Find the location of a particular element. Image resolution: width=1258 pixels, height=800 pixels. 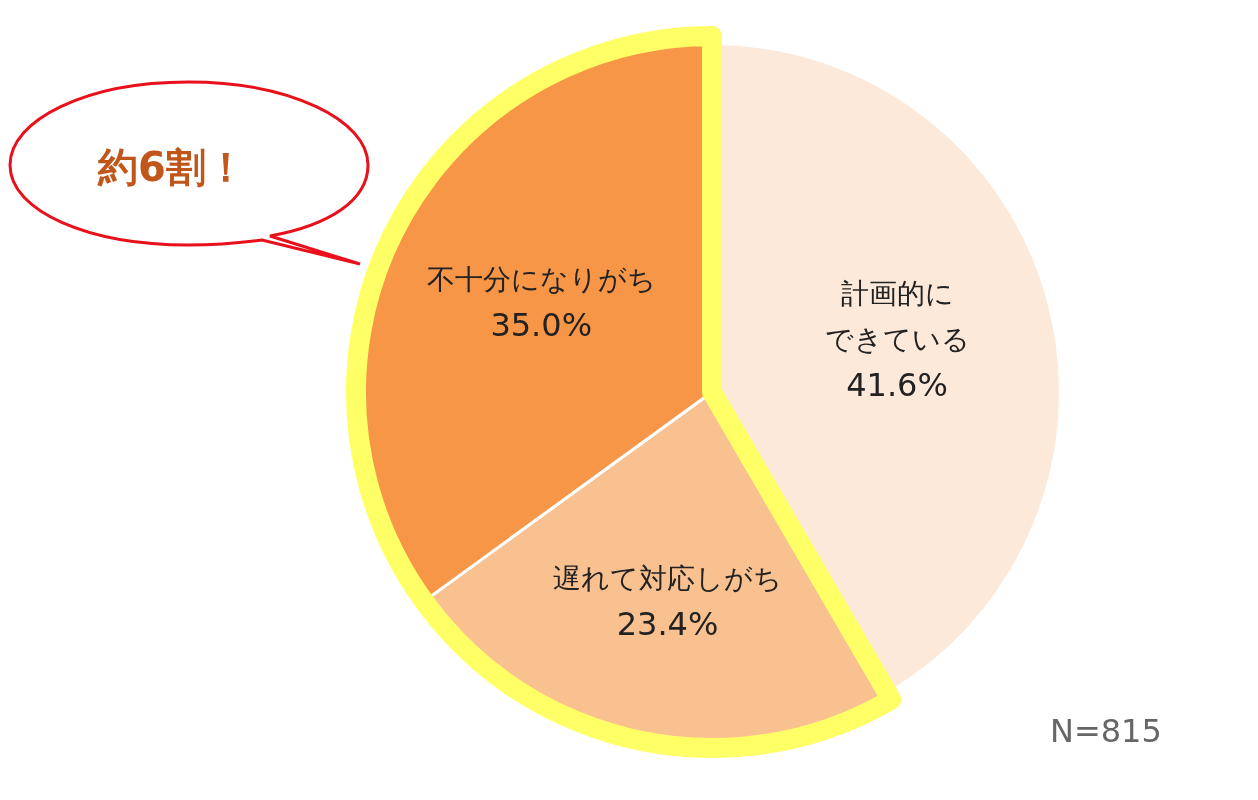

text: 約6割！ is located at coordinates (172, 167).